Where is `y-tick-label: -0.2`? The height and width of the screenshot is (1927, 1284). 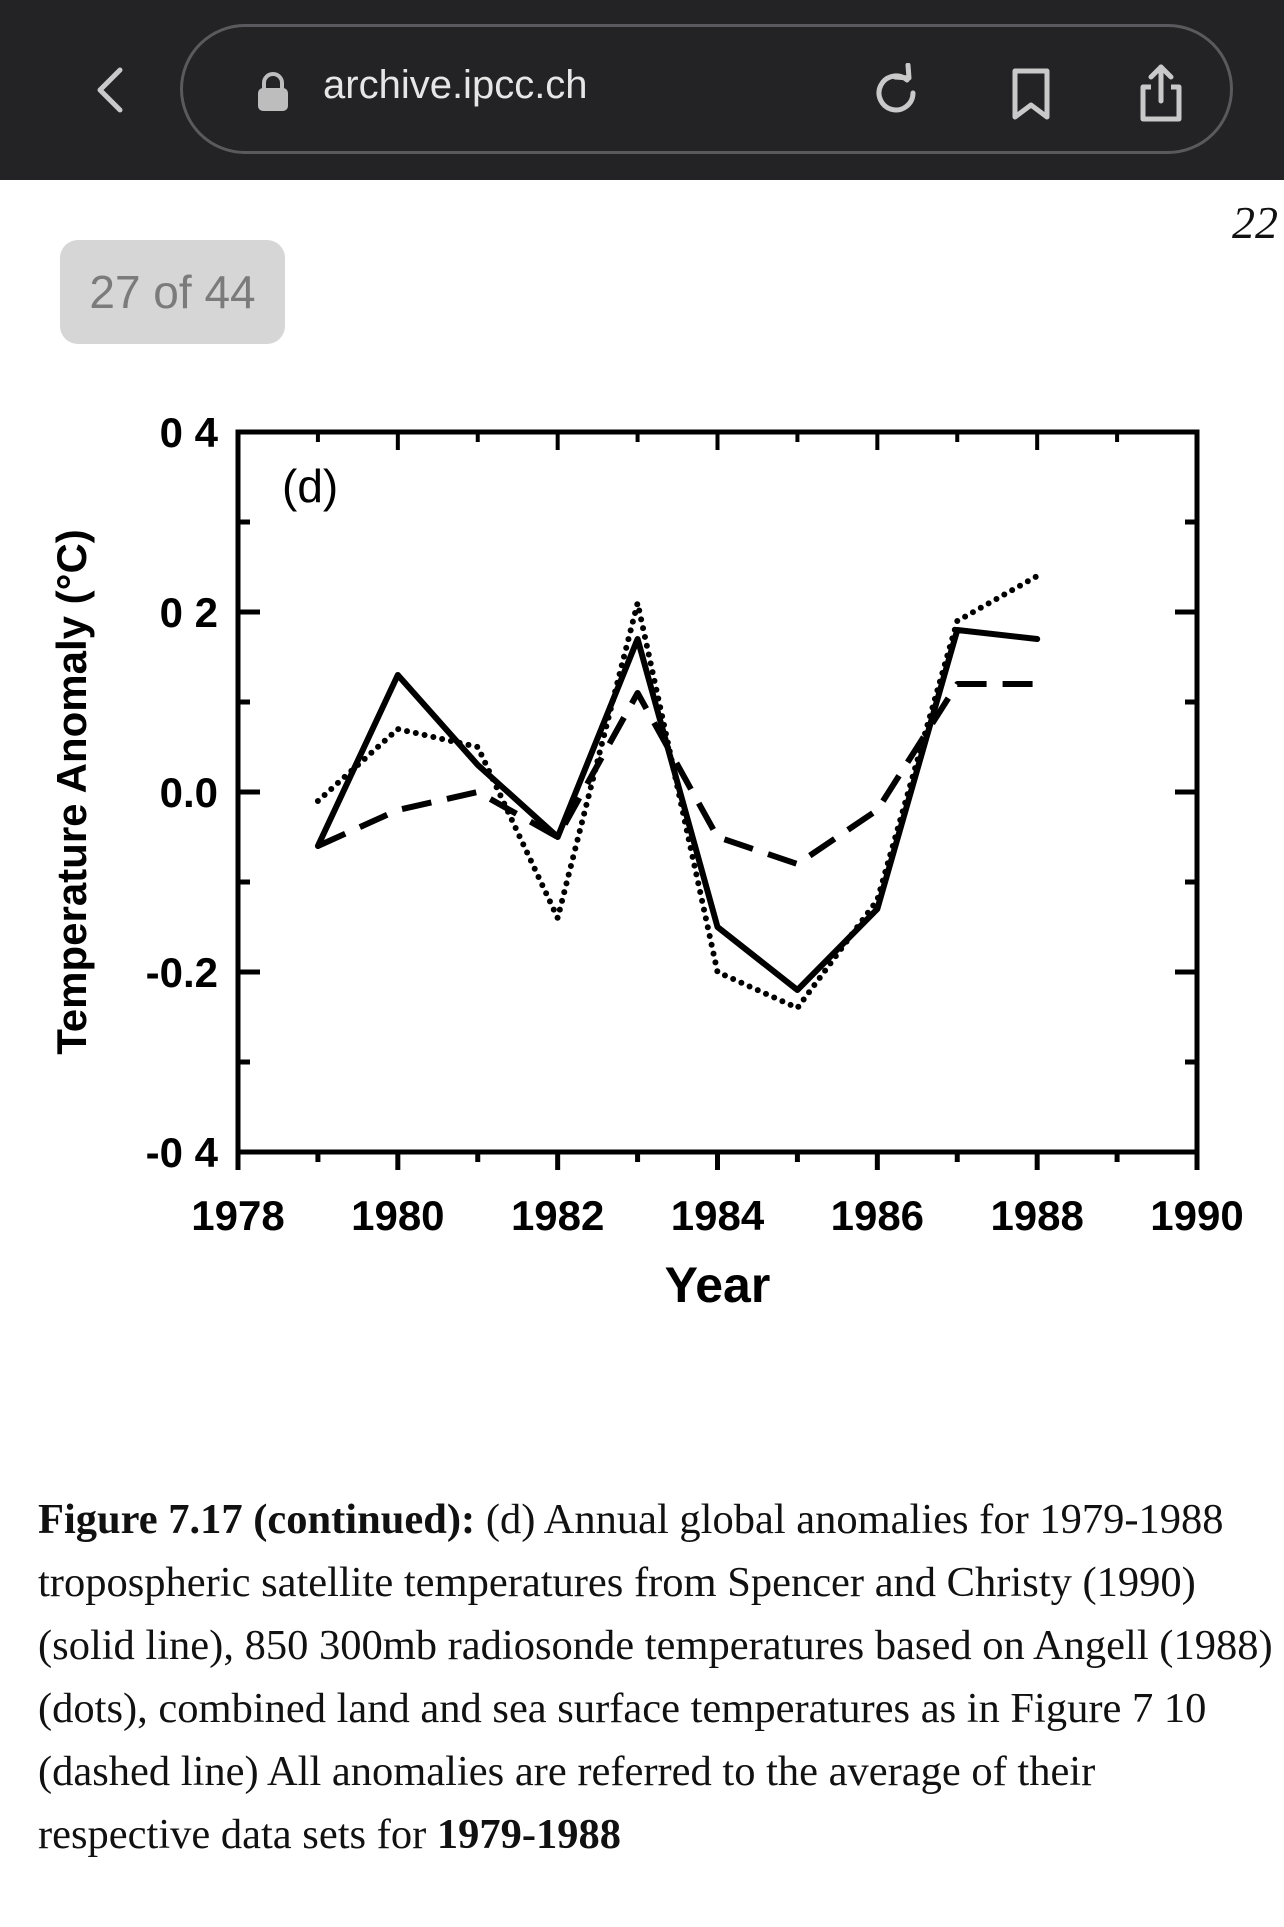 y-tick-label: -0.2 is located at coordinates (182, 972).